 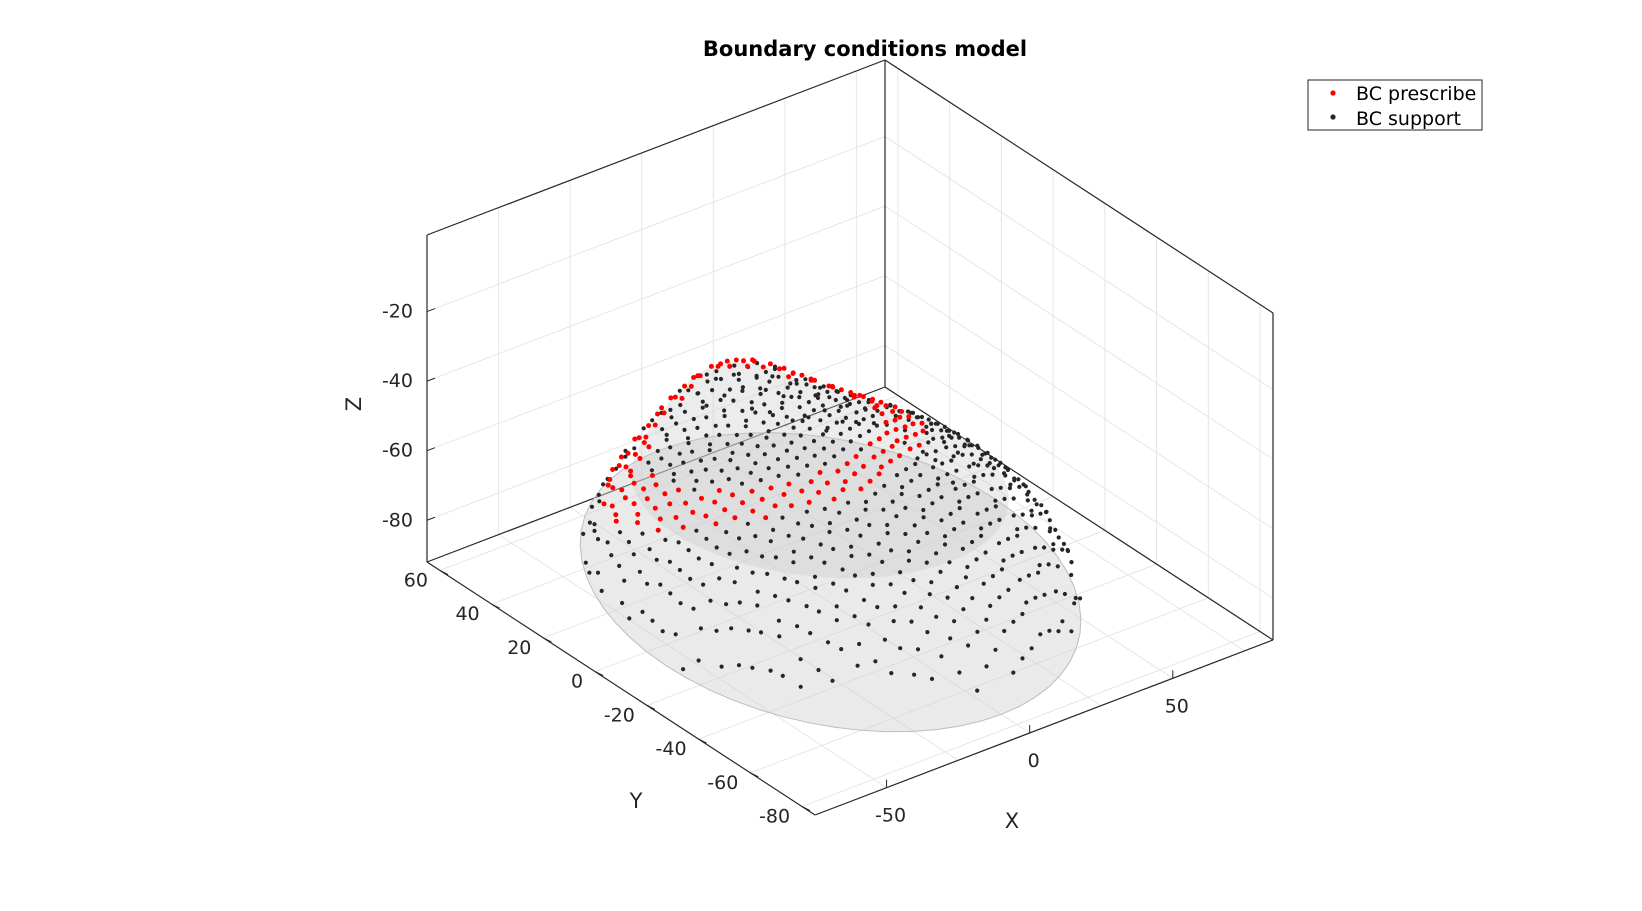 I want to click on x-tick-label: 50, so click(x=1177, y=706).